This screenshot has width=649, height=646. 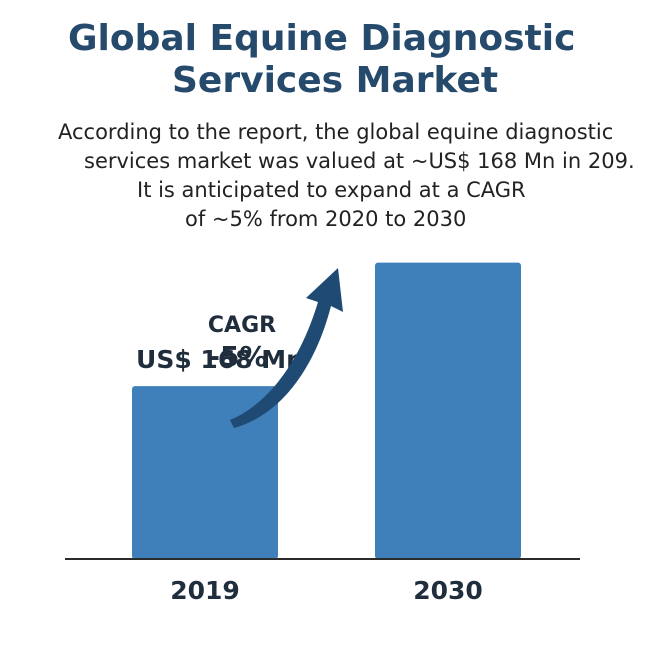 I want to click on x-tick-label-2030: 2030, so click(x=448, y=590).